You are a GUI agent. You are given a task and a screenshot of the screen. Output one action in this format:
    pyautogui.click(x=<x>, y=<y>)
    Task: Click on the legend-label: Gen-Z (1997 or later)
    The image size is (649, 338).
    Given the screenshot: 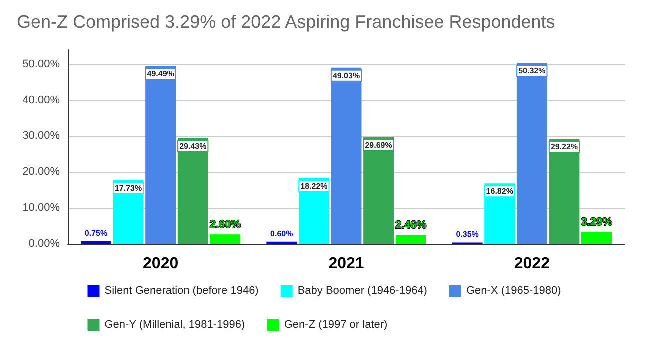 What is the action you would take?
    pyautogui.click(x=336, y=325)
    